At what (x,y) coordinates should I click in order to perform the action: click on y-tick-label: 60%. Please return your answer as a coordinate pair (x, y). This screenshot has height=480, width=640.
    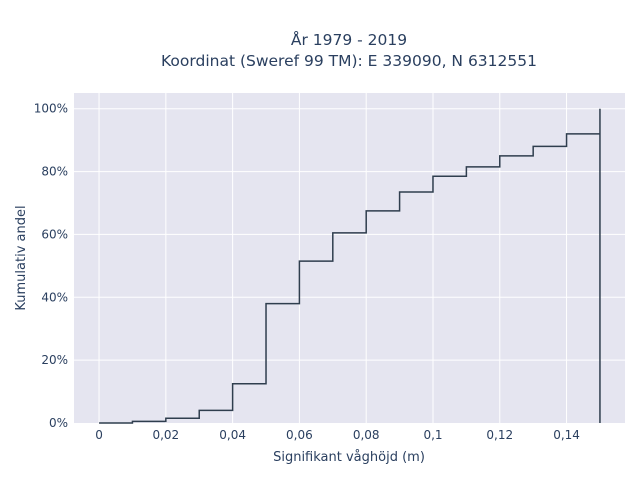
    Looking at the image, I should click on (54, 234).